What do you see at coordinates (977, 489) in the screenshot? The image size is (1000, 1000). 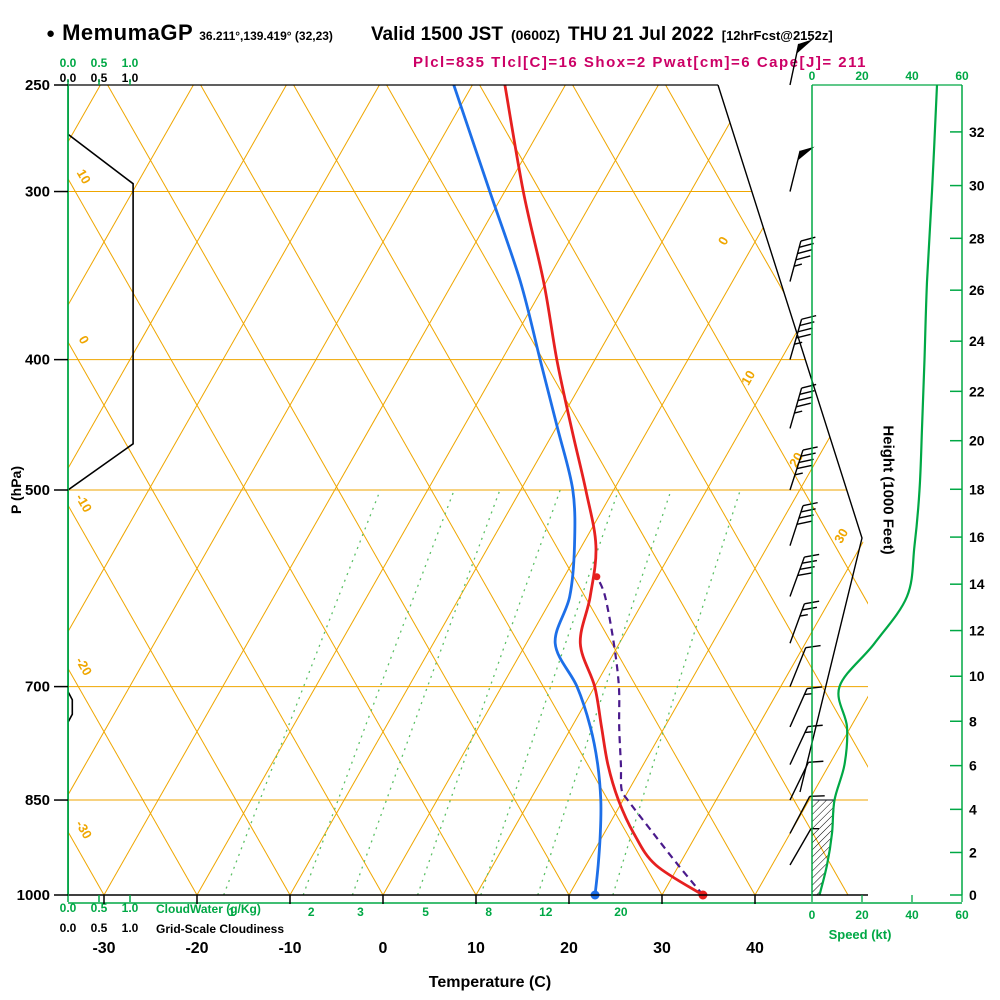 I see `svg-text: 18` at bounding box center [977, 489].